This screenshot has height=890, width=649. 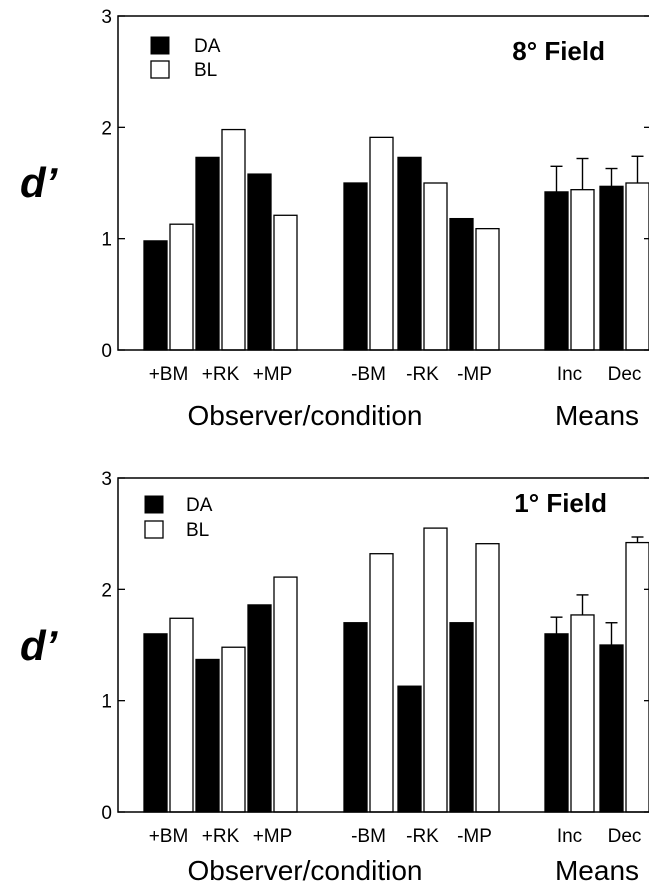 I want to click on chart-title: 8° Field, so click(x=558, y=51).